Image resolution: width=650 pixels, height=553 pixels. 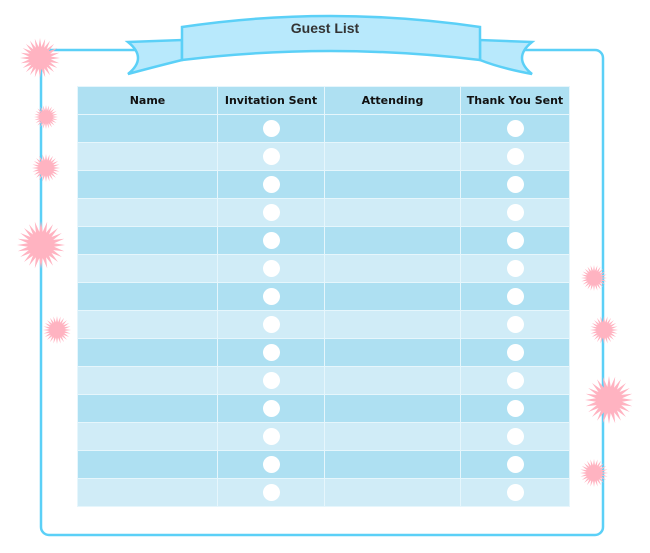 What do you see at coordinates (325, 28) in the screenshot?
I see `page-title: Guest List` at bounding box center [325, 28].